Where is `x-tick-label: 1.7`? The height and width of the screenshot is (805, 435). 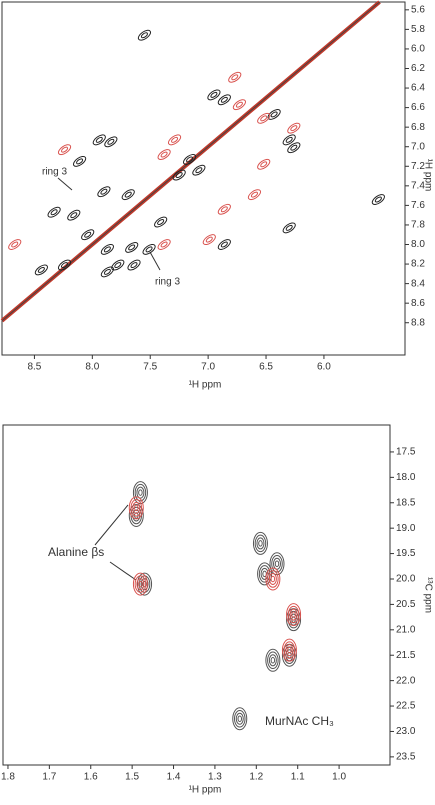 x-tick-label: 1.7 is located at coordinates (49, 777).